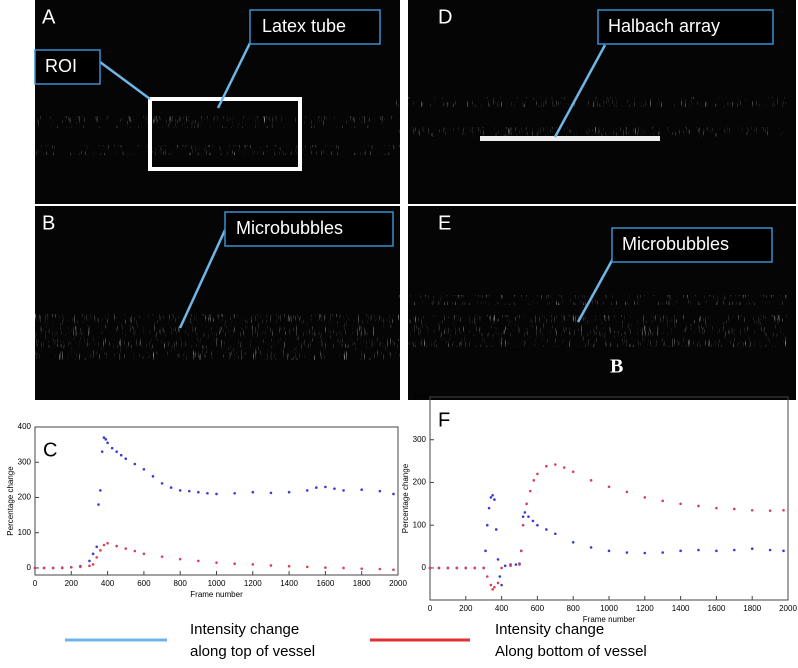  I want to click on callout: Latex tube, so click(304, 26).